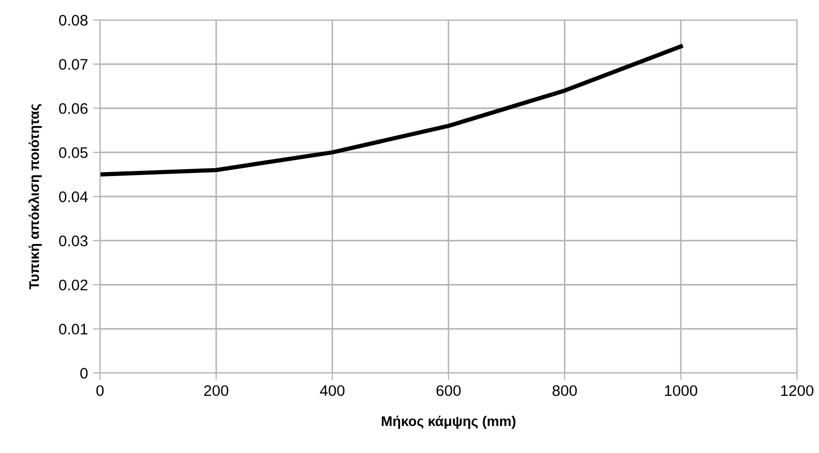 The image size is (819, 453). I want to click on x-tick-label: 800, so click(564, 390).